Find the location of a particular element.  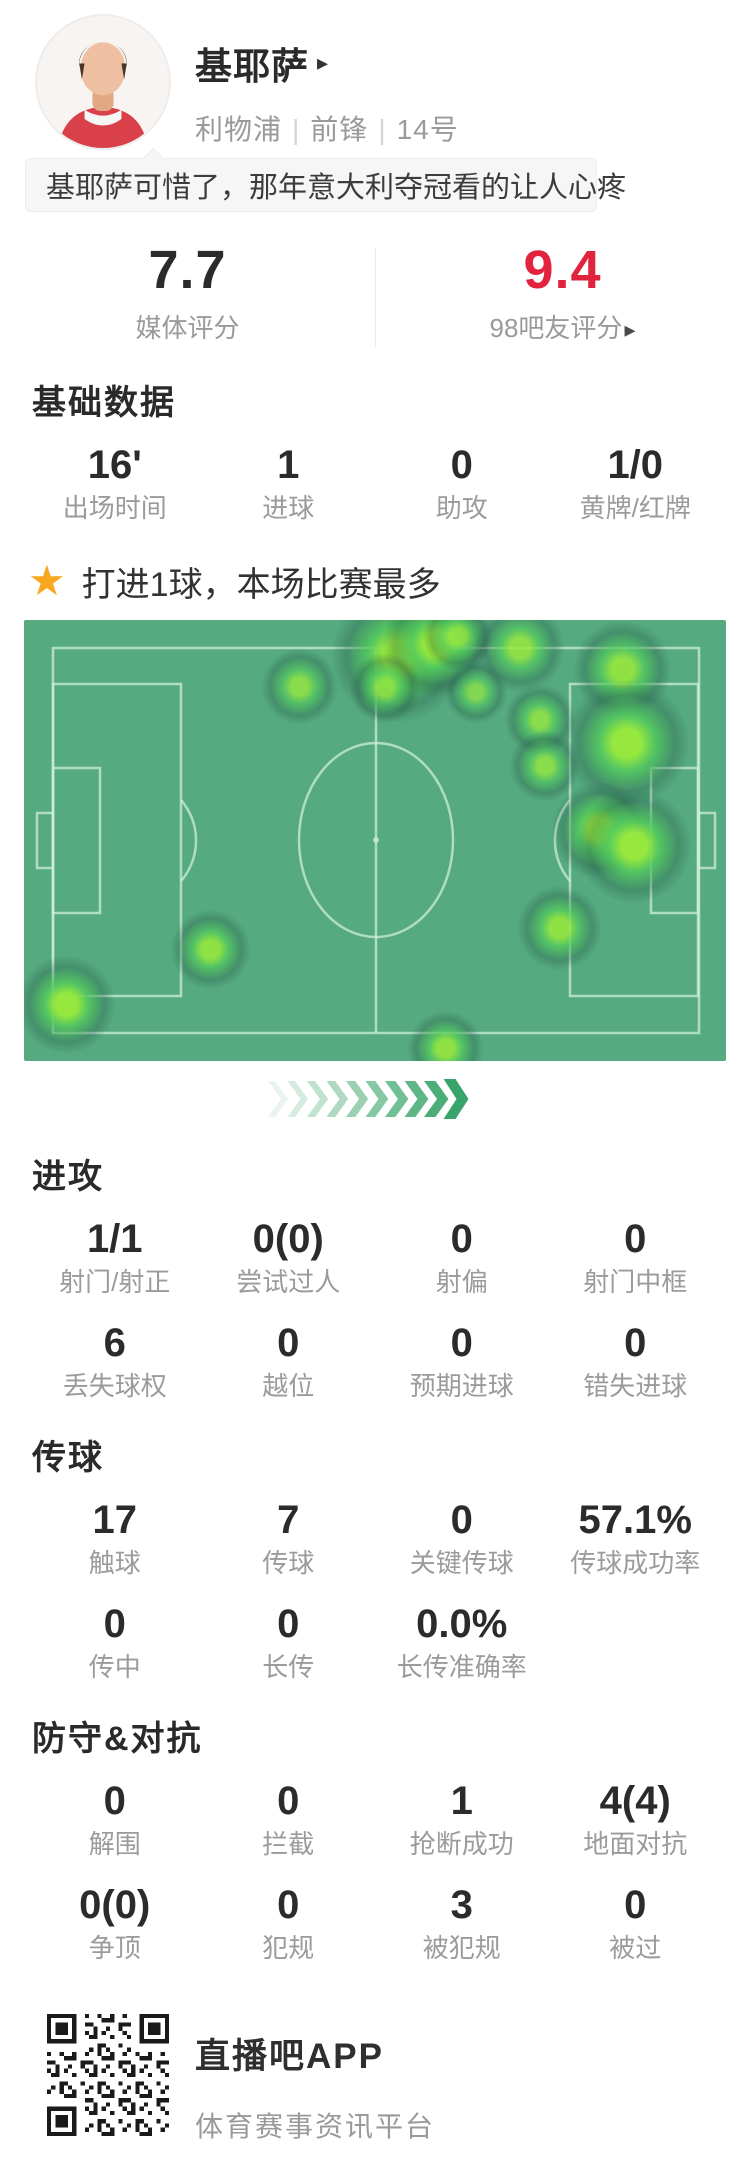

stat-value: 57.1% is located at coordinates (635, 1520).